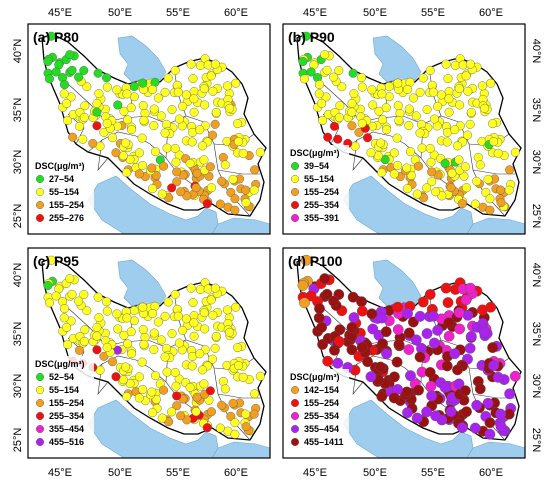 The height and width of the screenshot is (489, 550). I want to click on lon-tick-60-top: 60°E, so click(236, 13).